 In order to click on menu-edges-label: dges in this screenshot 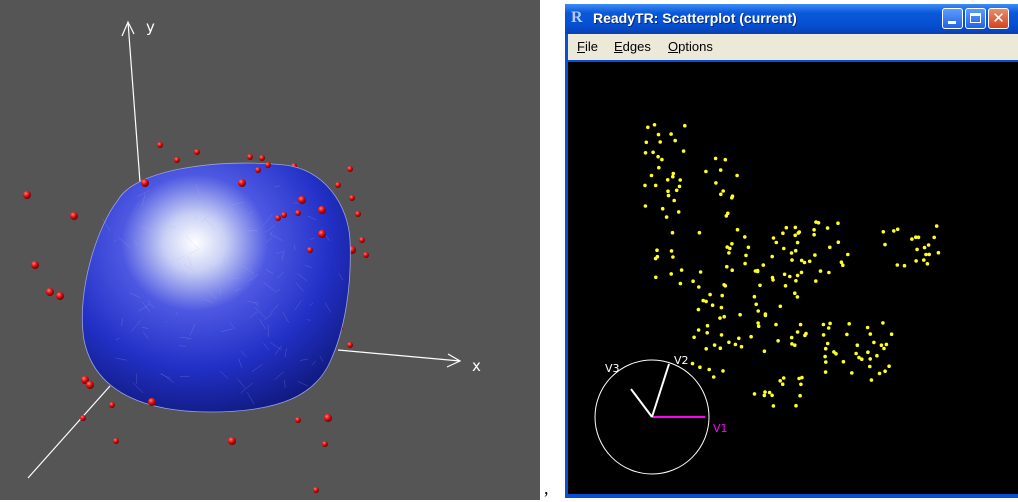, I will do `click(636, 46)`.